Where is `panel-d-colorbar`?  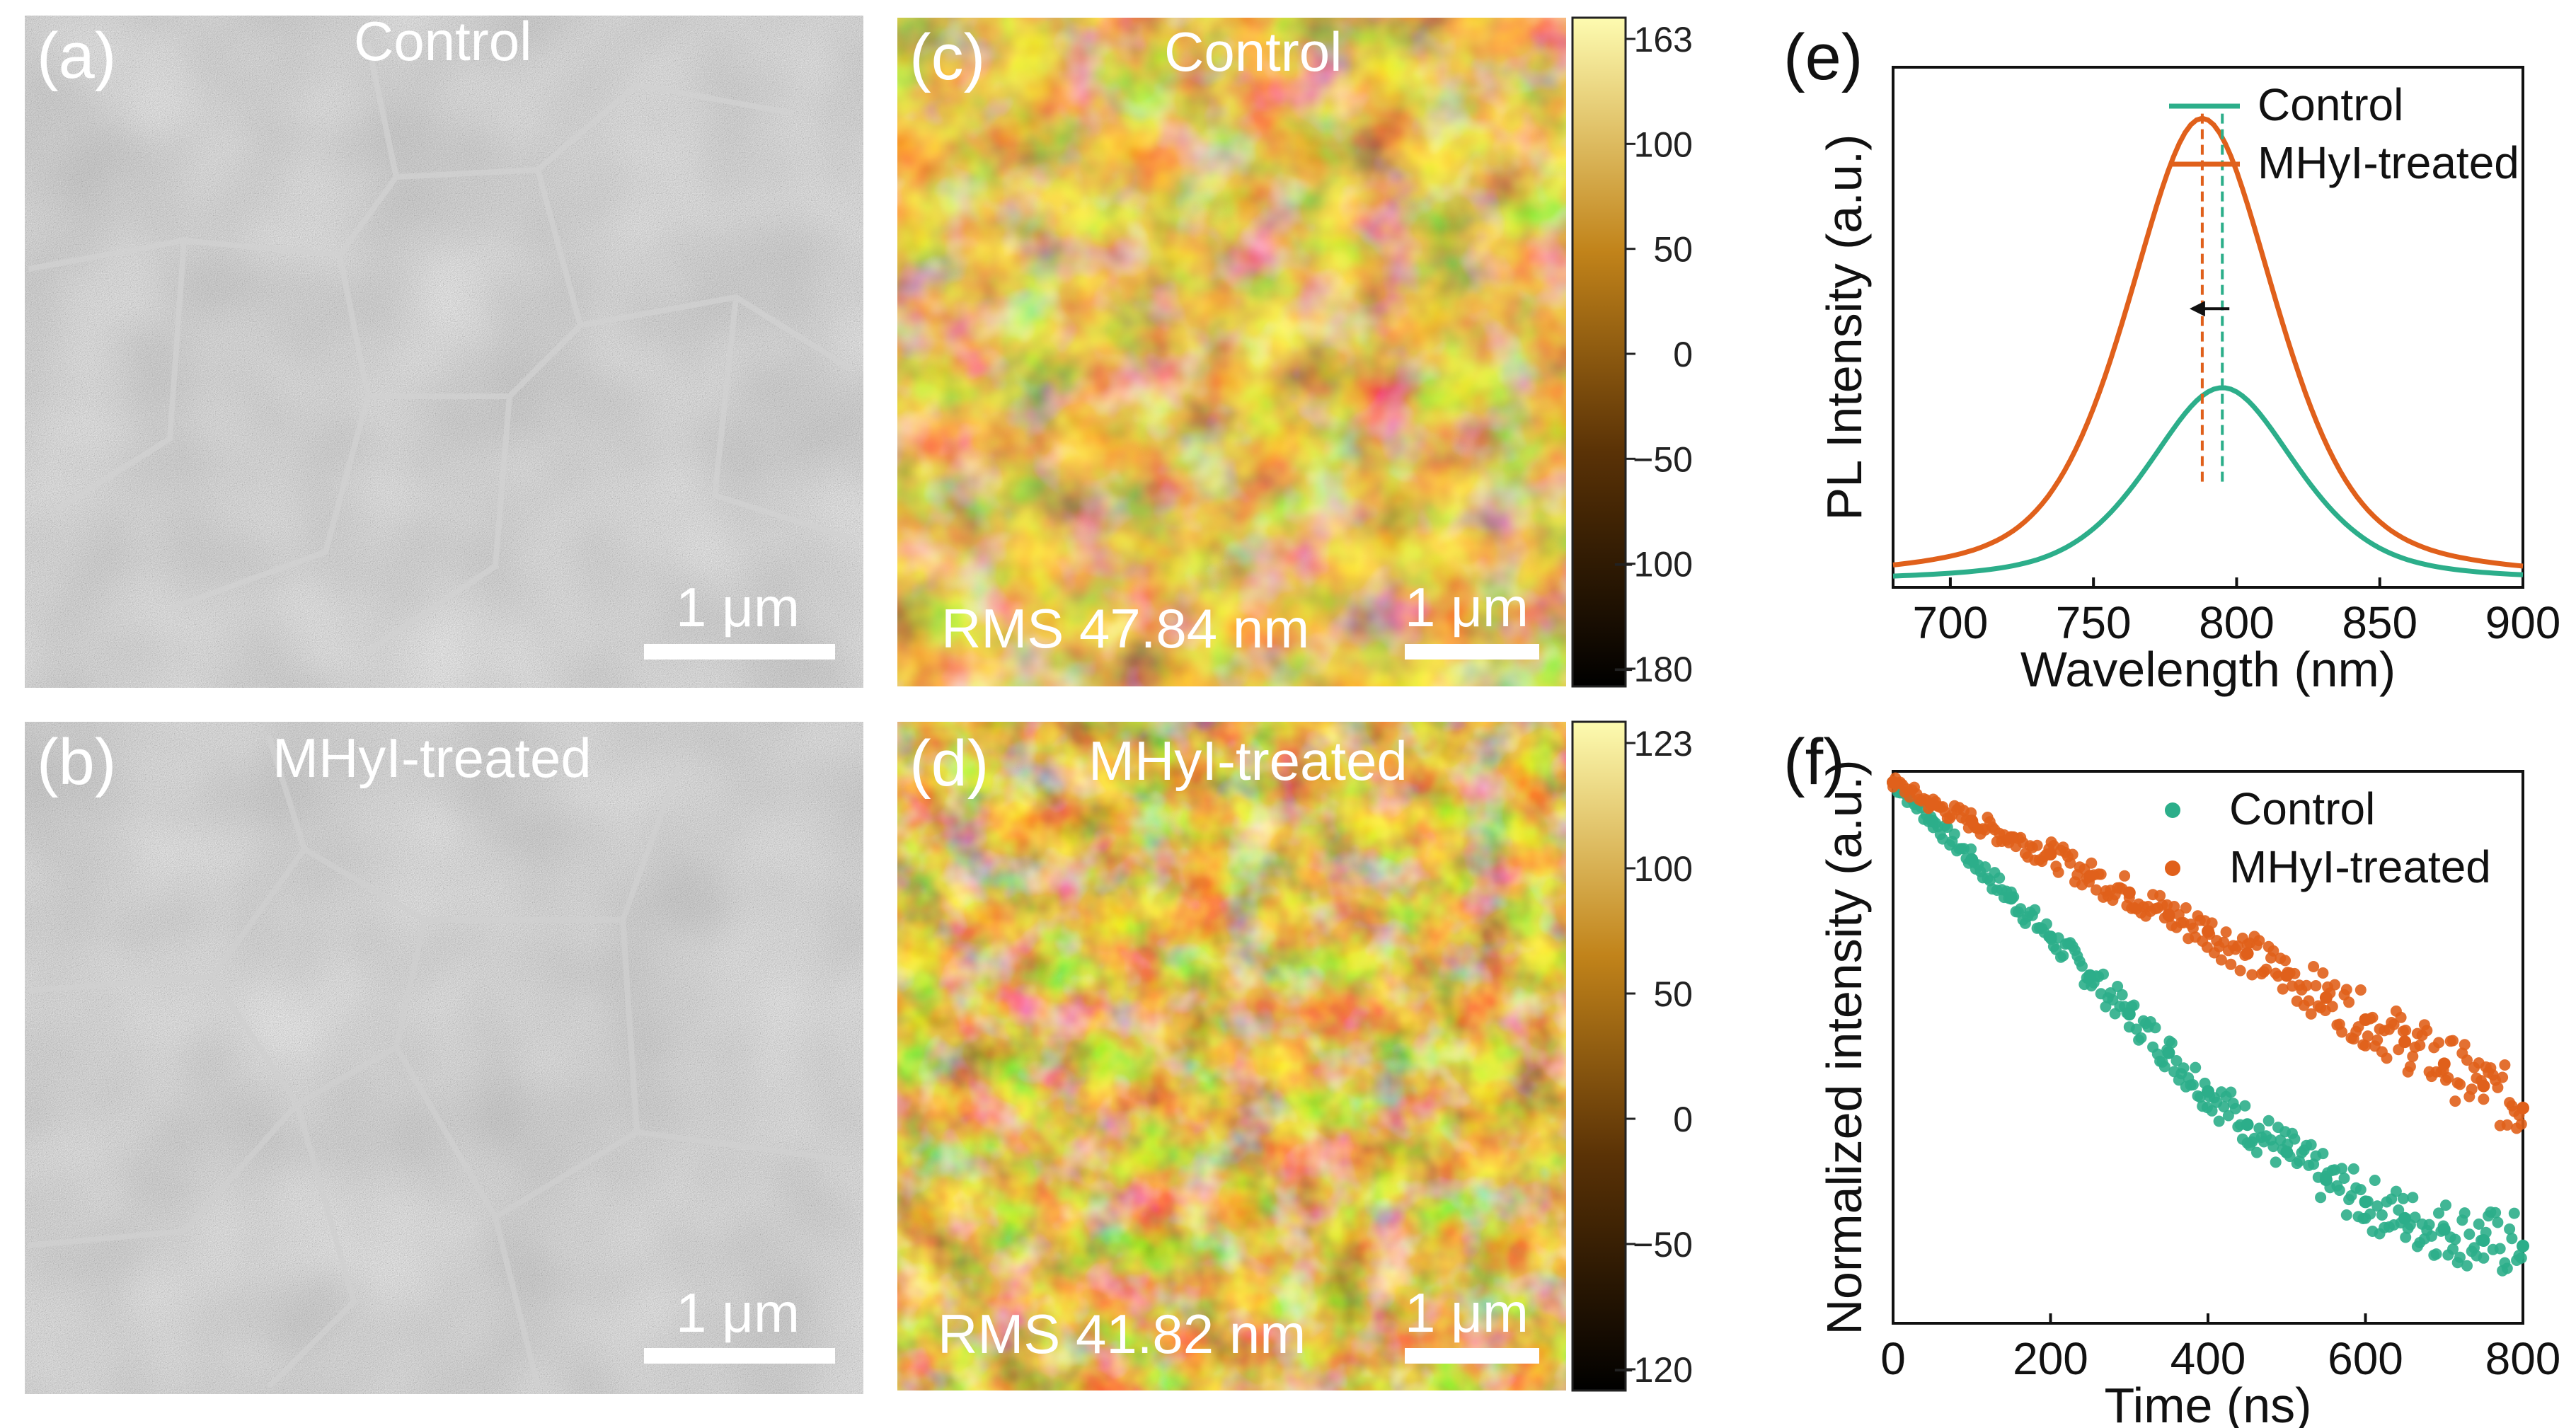 panel-d-colorbar is located at coordinates (1599, 1056).